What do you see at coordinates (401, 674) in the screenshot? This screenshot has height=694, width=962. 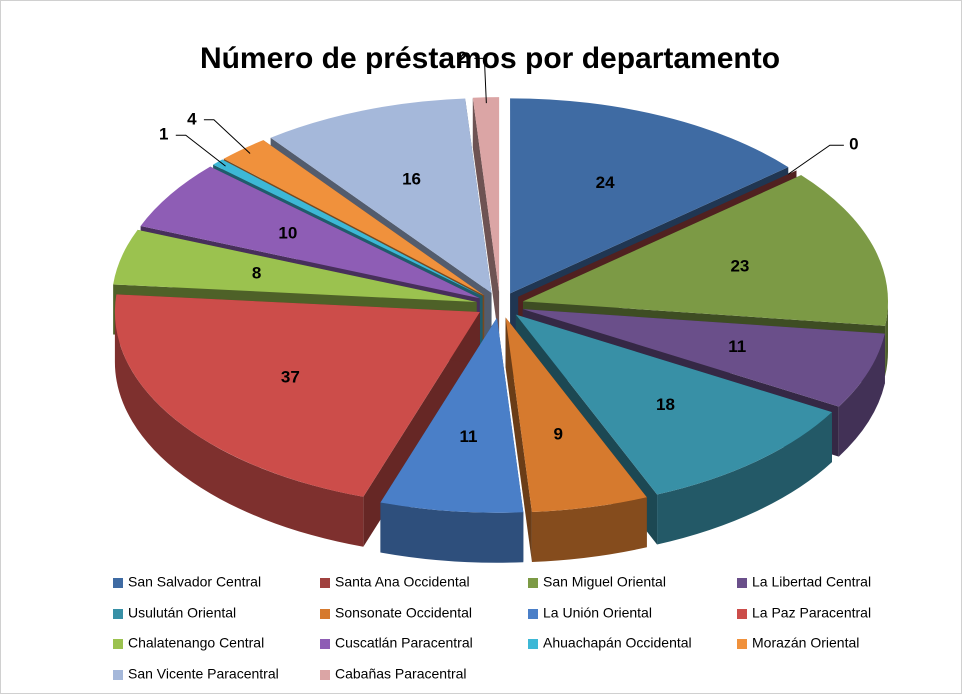 I see `legend-label: Cabañas Paracentral` at bounding box center [401, 674].